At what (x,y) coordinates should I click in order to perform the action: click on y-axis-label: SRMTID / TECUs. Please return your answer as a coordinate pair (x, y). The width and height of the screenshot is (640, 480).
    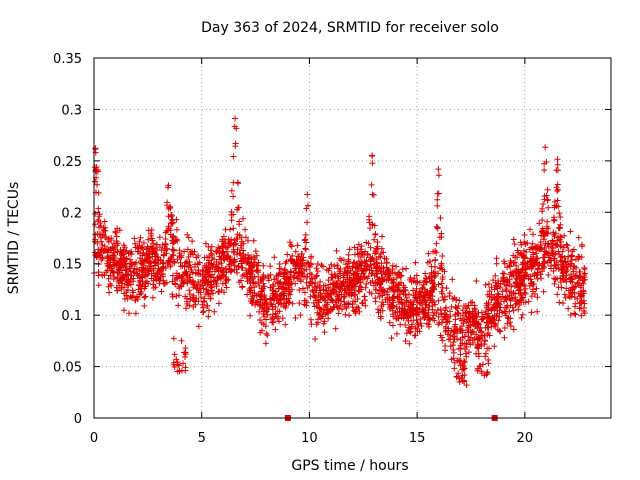
    Looking at the image, I should click on (14, 238).